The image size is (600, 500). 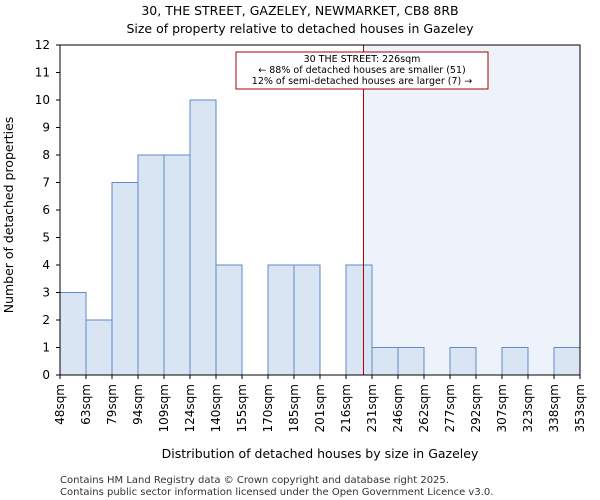 I want to click on bar-124sqm, so click(x=203, y=237).